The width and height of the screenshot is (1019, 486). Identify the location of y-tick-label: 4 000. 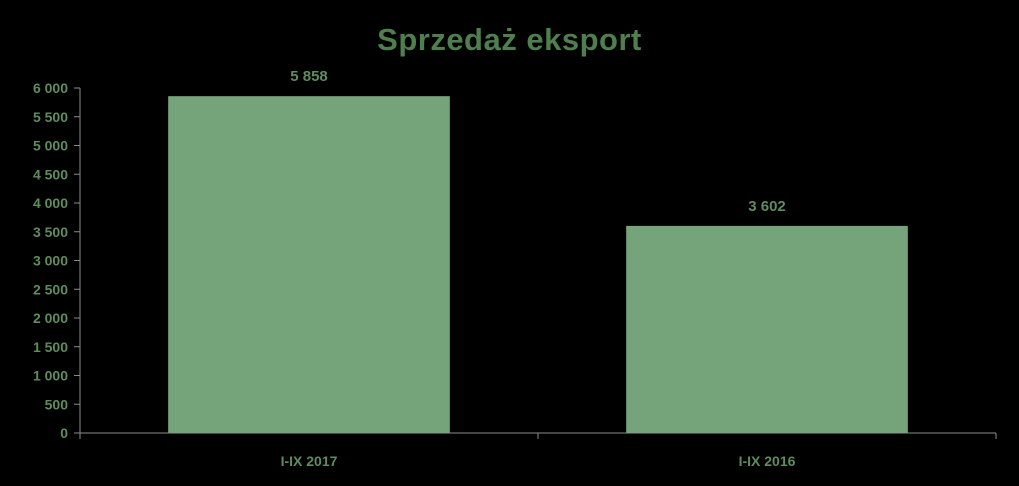
(50, 203).